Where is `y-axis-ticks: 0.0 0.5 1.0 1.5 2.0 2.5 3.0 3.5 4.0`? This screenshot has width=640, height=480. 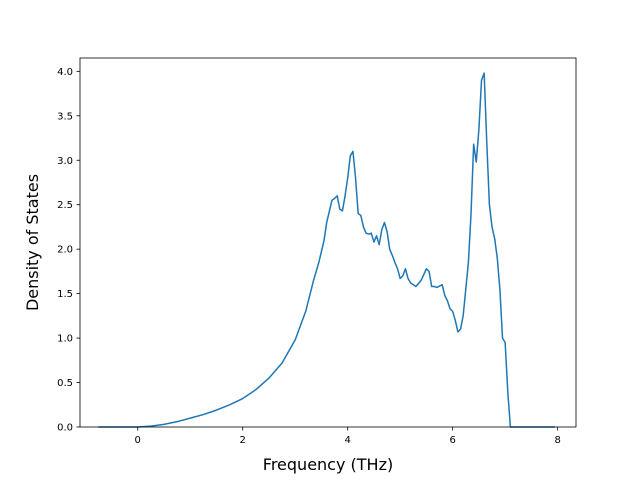
y-axis-ticks: 0.0 0.5 1.0 1.5 2.0 2.5 3.0 3.5 4.0 is located at coordinates (68, 250).